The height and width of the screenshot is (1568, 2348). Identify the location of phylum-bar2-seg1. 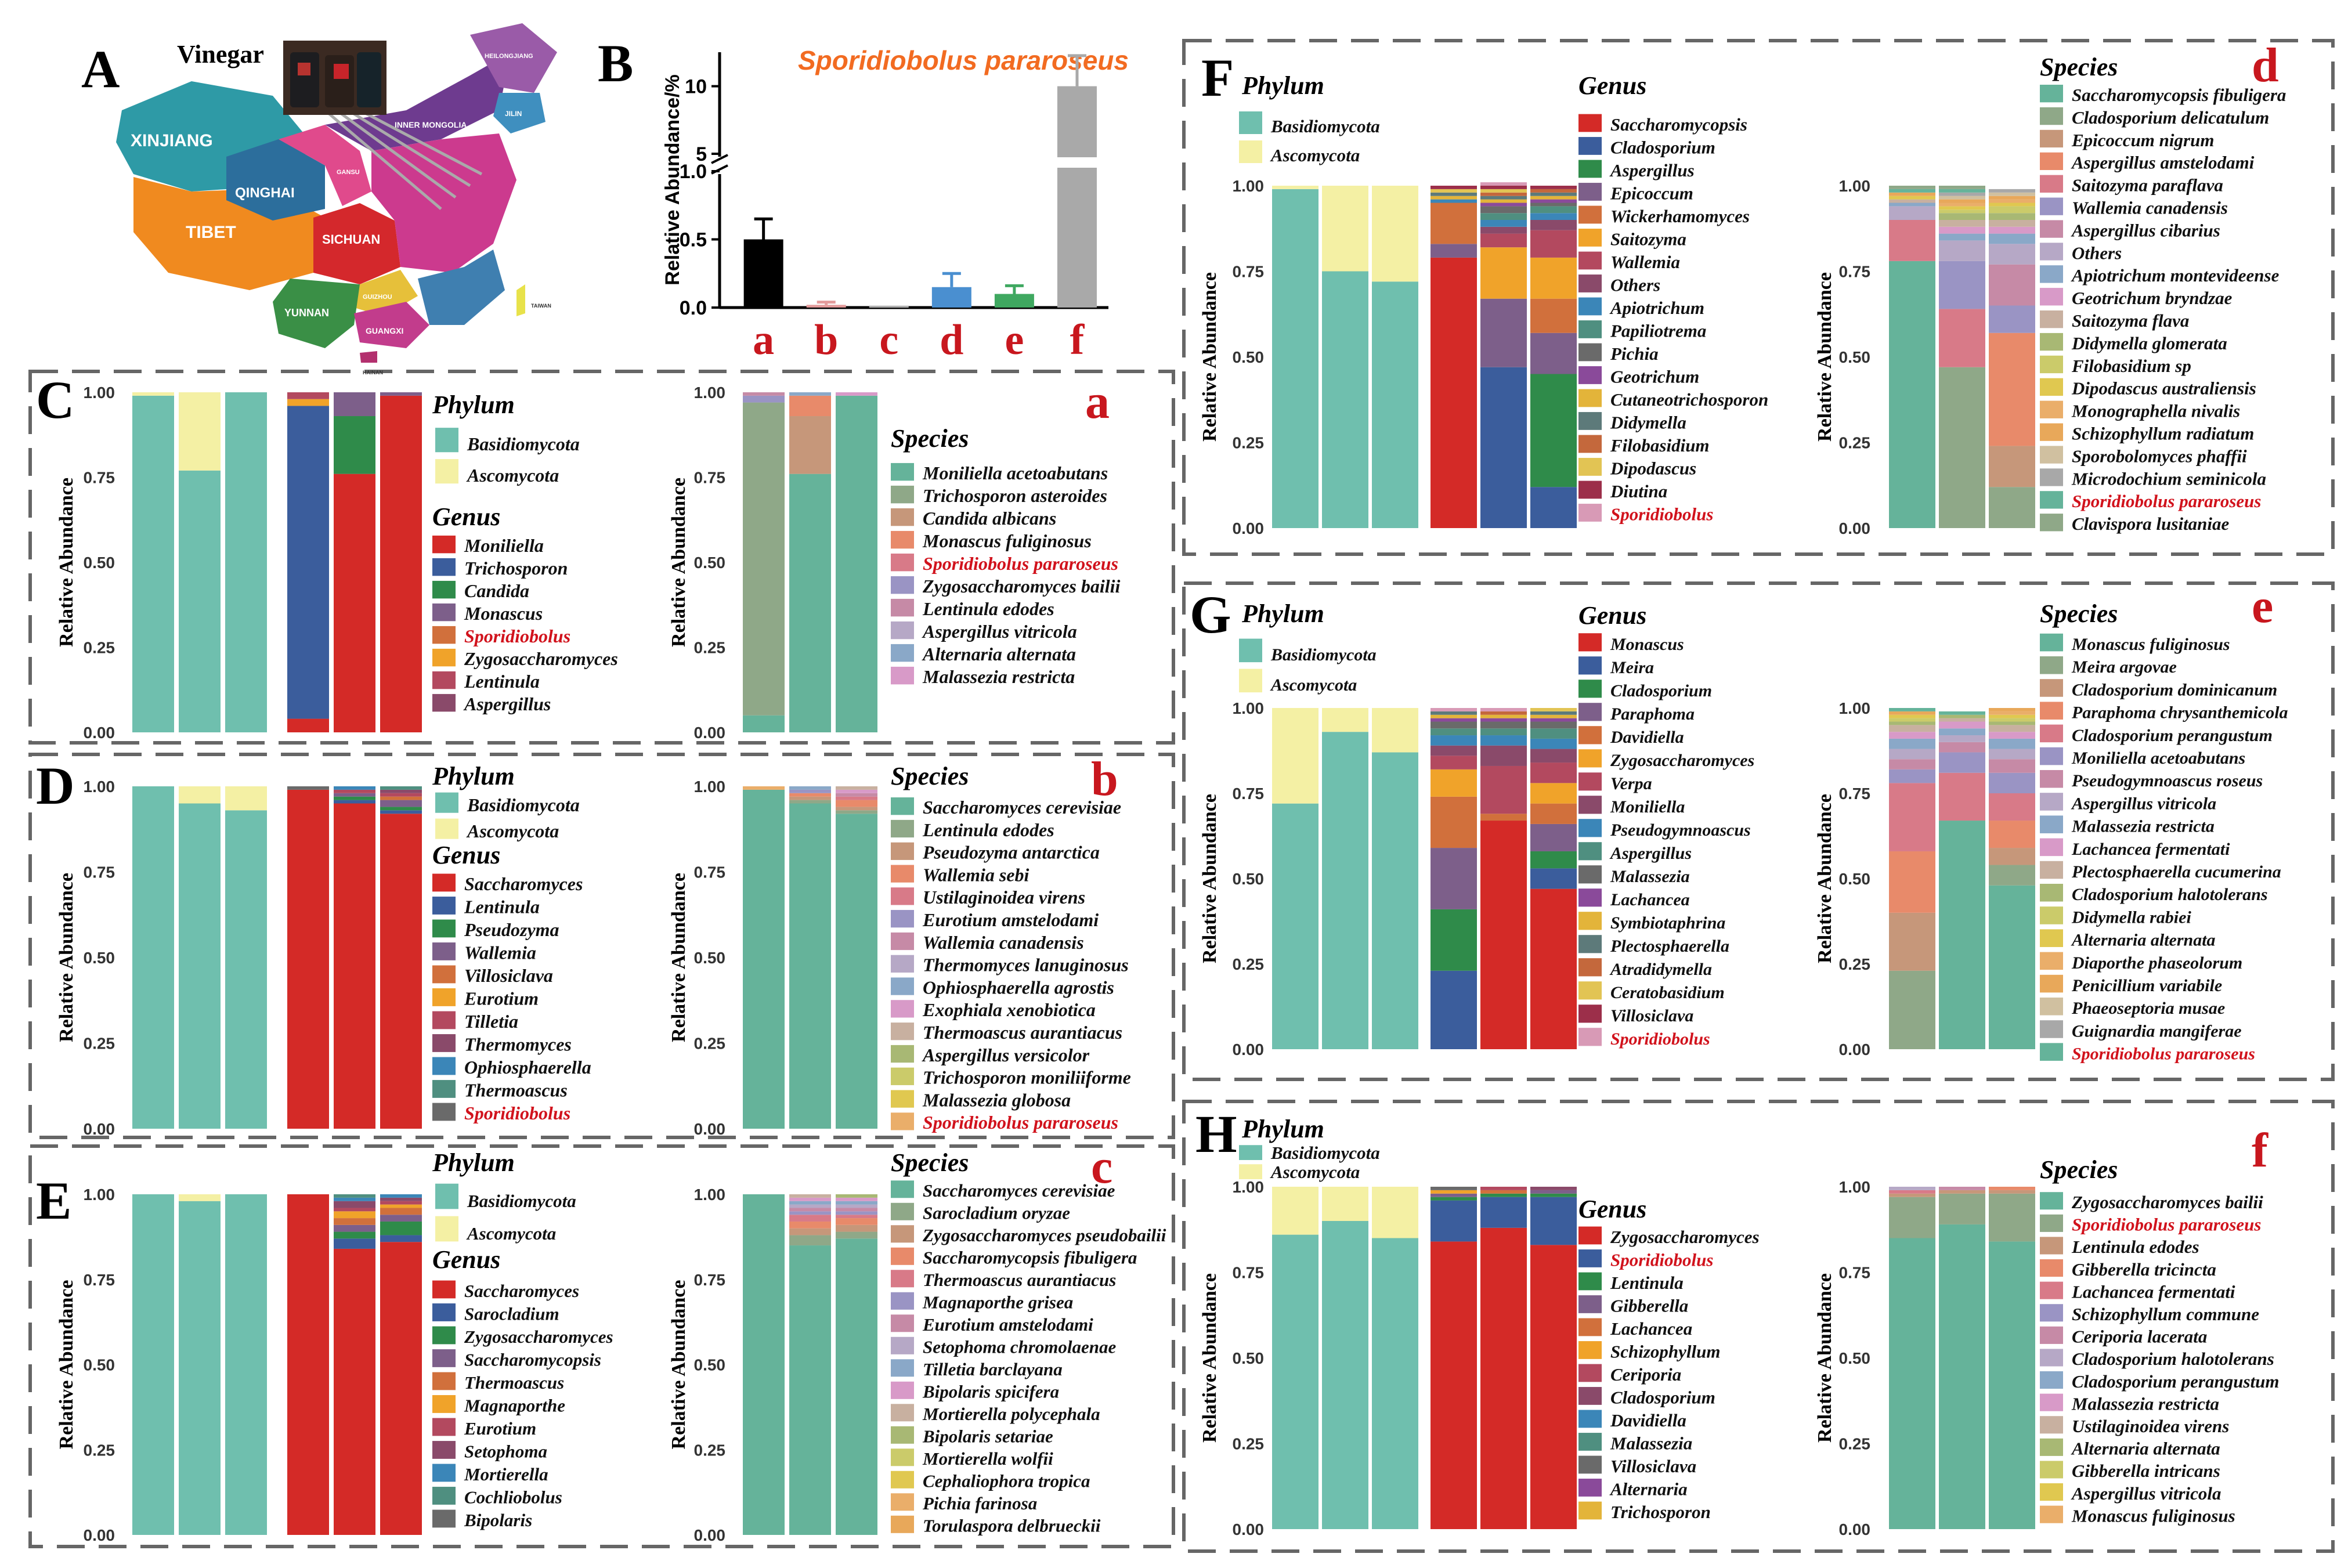
(200, 1197).